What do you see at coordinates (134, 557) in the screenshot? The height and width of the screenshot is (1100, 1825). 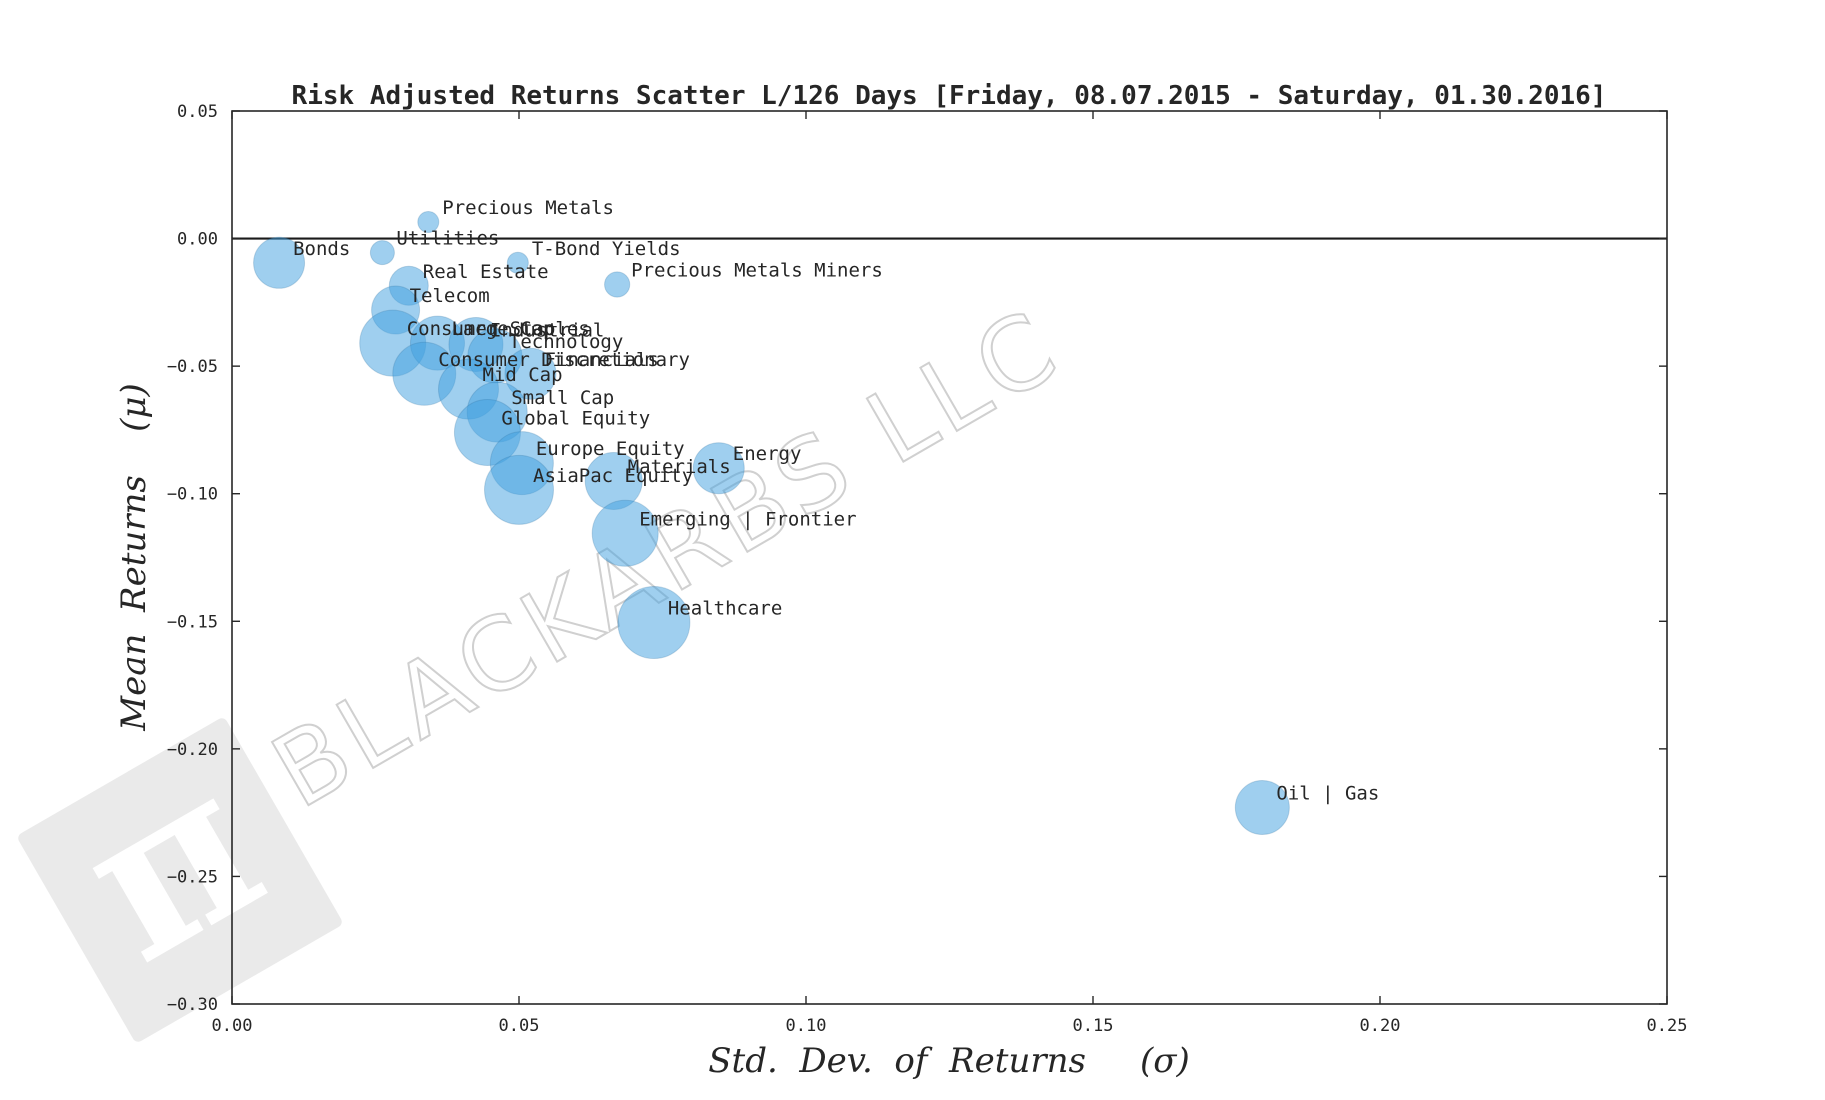 I see `y-axis-label: Mean Returns (μ)` at bounding box center [134, 557].